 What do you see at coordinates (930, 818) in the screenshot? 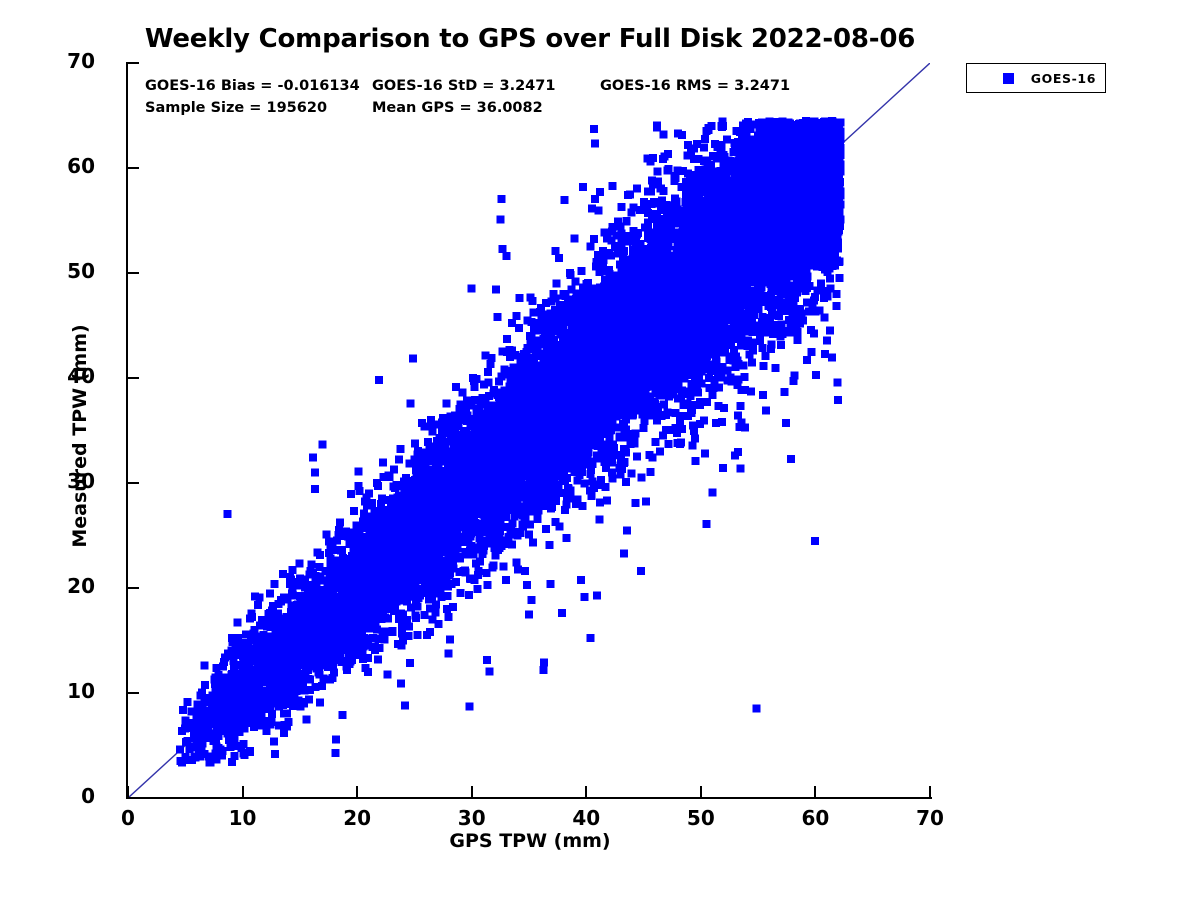
I see `x-tick-label-70: 70` at bounding box center [930, 818].